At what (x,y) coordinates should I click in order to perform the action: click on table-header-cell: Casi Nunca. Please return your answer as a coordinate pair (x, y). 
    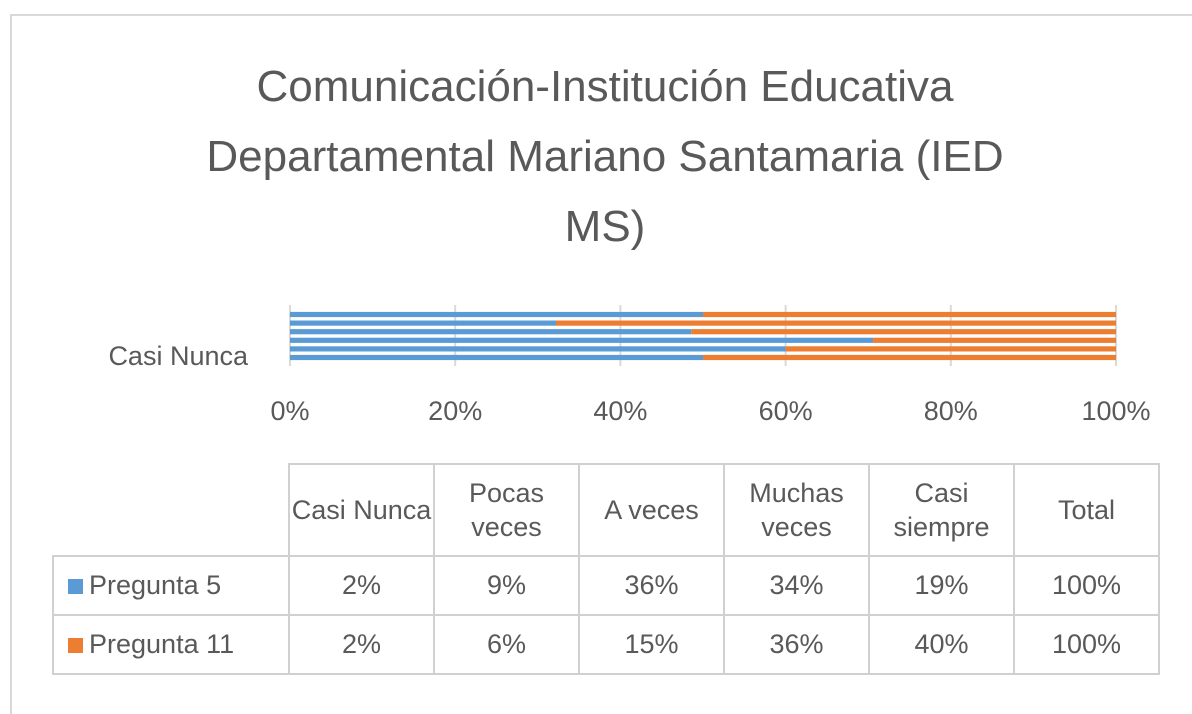
    Looking at the image, I should click on (361, 510).